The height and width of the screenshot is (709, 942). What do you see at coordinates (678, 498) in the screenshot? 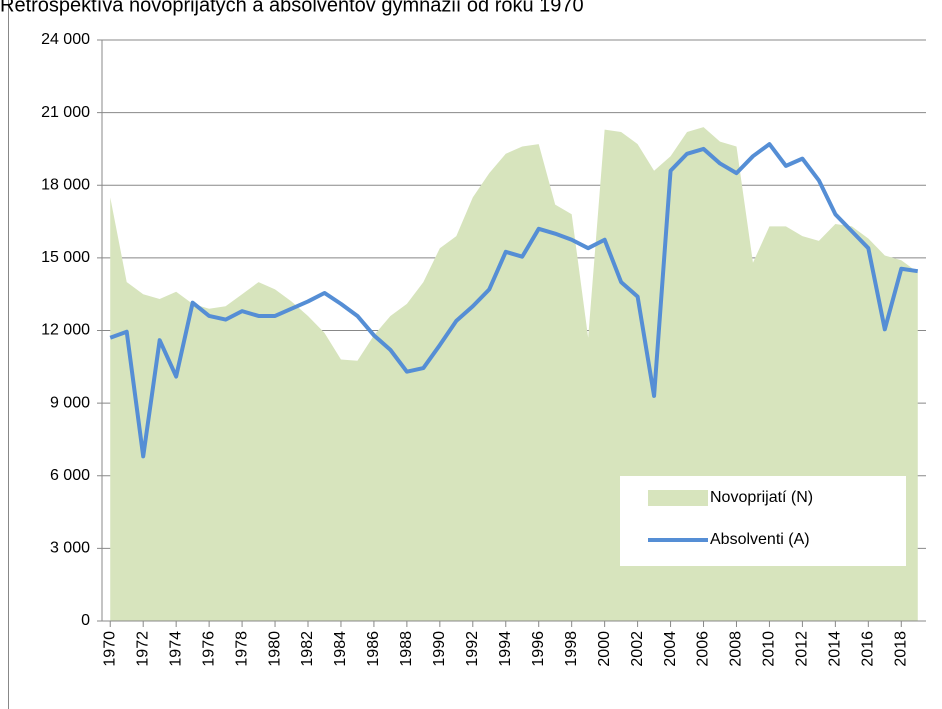
I see `legend-swatch` at bounding box center [678, 498].